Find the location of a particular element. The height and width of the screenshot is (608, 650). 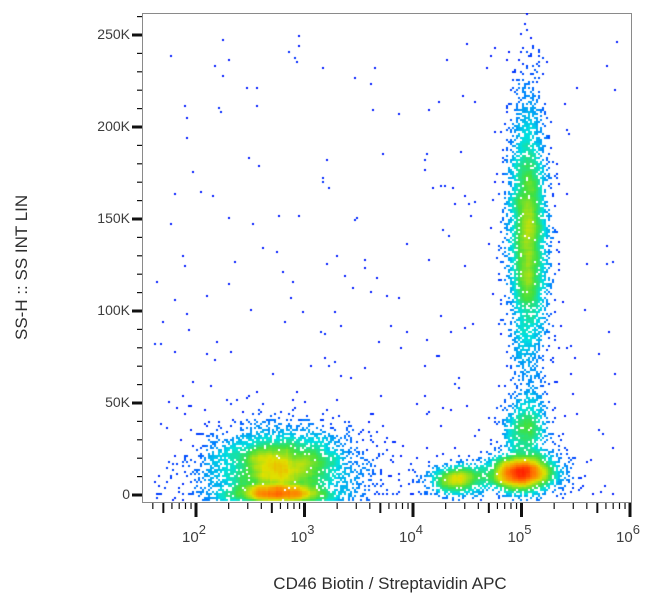

y-tick-label: 100K is located at coordinates (113, 310).